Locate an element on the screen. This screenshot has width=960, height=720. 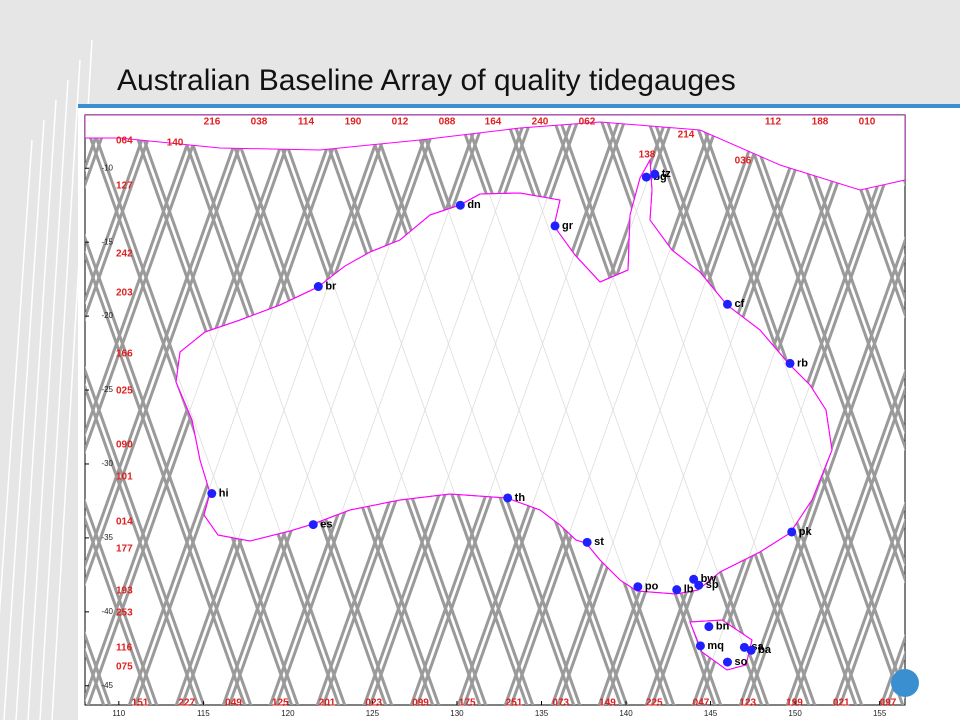
x-tick-label: 155 is located at coordinates (880, 713).